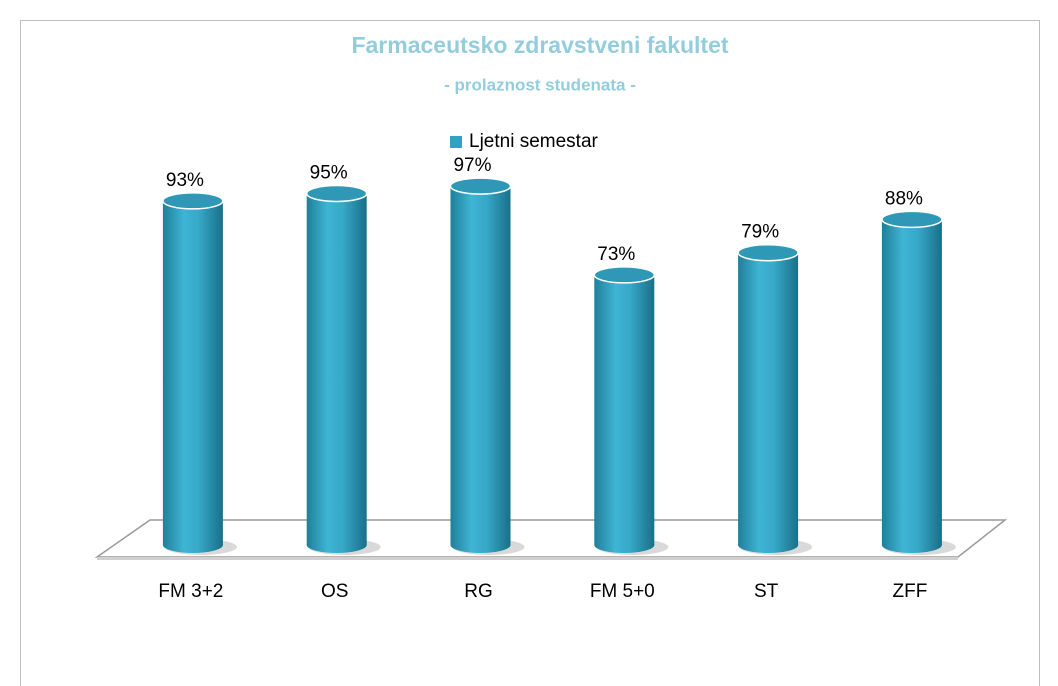  What do you see at coordinates (185, 180) in the screenshot?
I see `value-label: 93%` at bounding box center [185, 180].